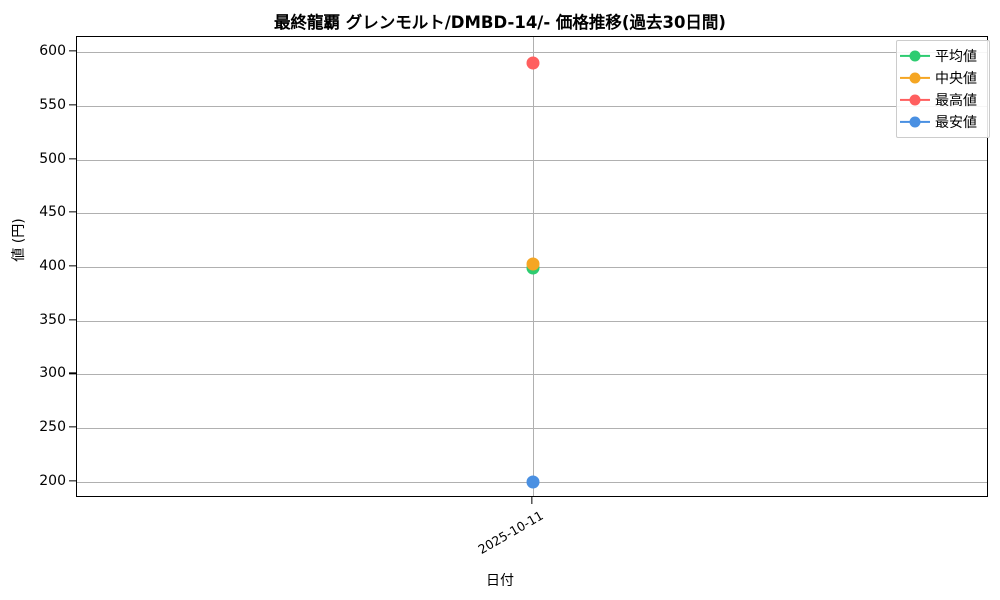 The width and height of the screenshot is (1000, 600). I want to click on y-axis-tick-label: 450, so click(52, 212).